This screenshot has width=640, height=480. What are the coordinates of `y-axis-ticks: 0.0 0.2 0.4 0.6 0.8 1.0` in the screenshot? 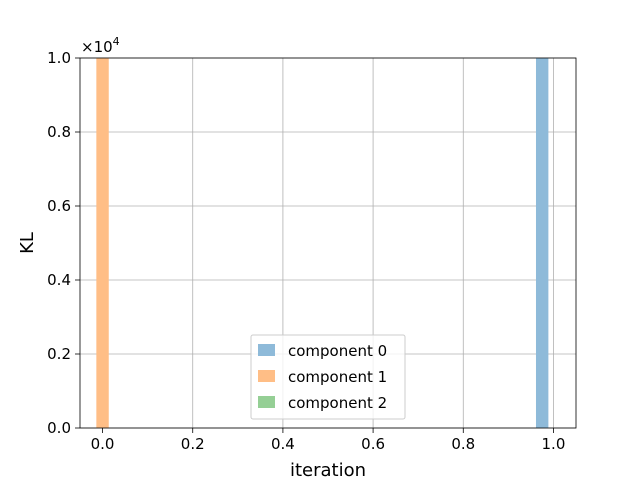 It's located at (63, 243).